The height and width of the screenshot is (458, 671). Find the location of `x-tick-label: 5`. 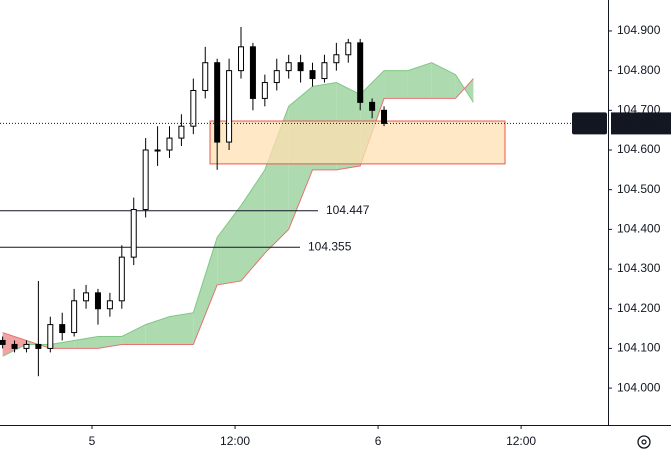

x-tick-label: 5 is located at coordinates (92, 441).